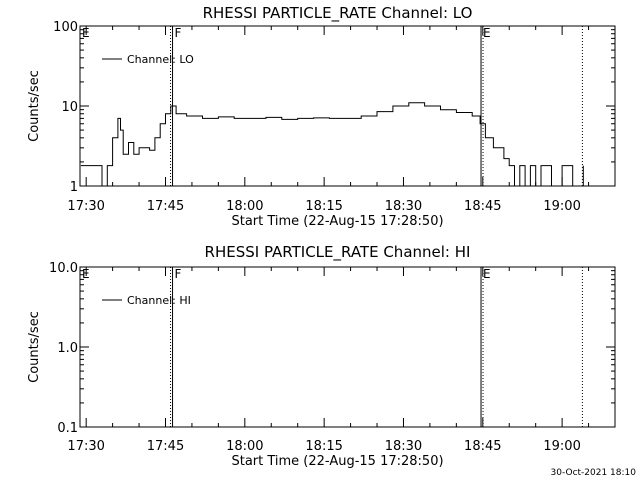 This screenshot has height=480, width=640. Describe the element at coordinates (63, 268) in the screenshot. I see `y-tick-label: 10.0` at that location.